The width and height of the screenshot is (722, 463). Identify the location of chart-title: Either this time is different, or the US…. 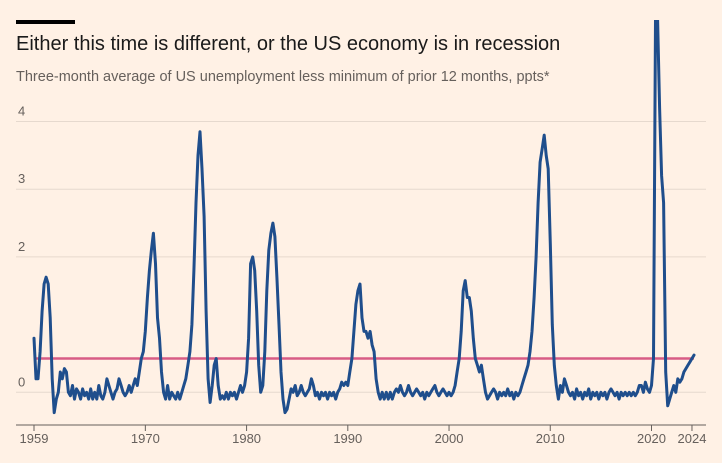
(288, 44).